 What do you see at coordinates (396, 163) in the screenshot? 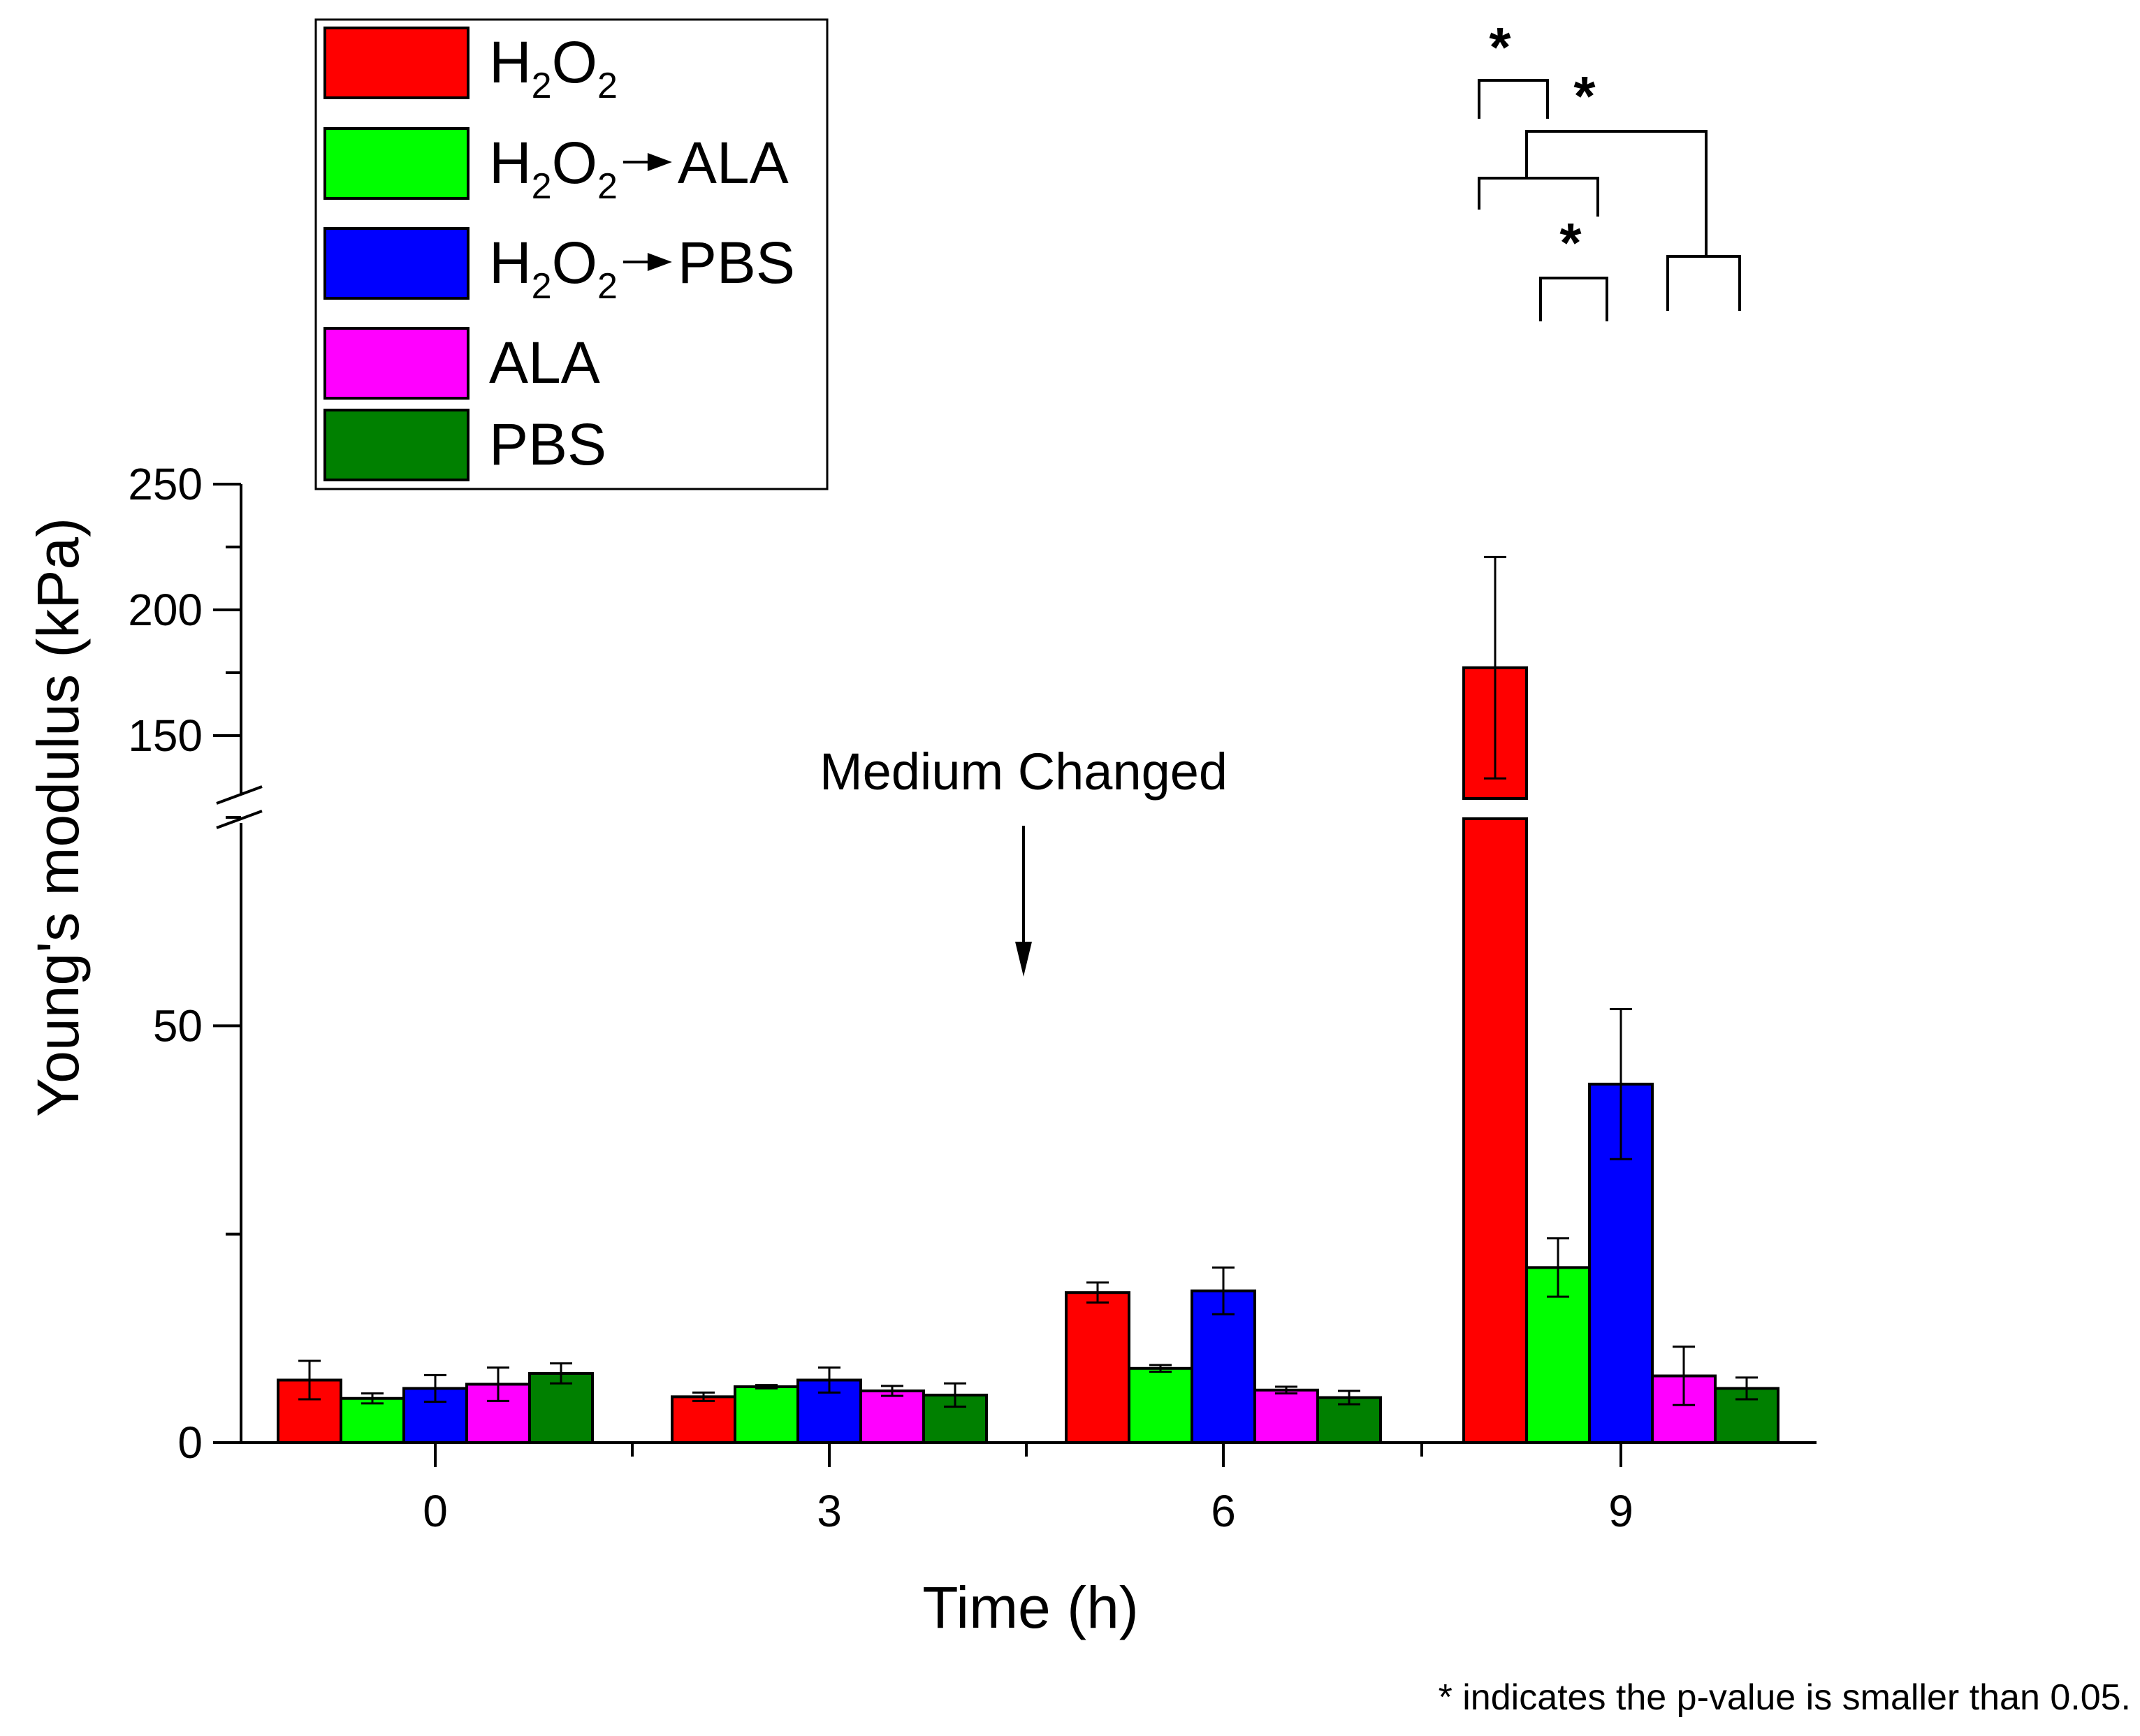
I see `legend-swatch-H2O2→ALA` at bounding box center [396, 163].